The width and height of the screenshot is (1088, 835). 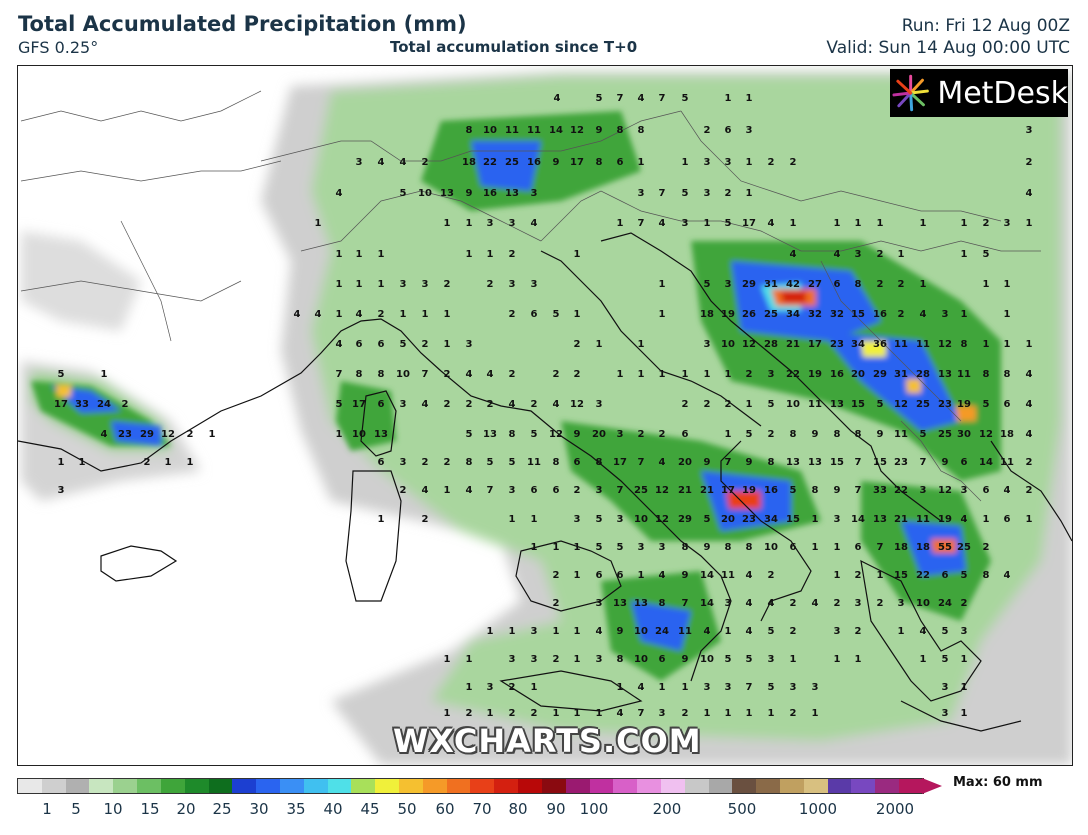 What do you see at coordinates (577, 162) in the screenshot?
I see `precip-value: 17` at bounding box center [577, 162].